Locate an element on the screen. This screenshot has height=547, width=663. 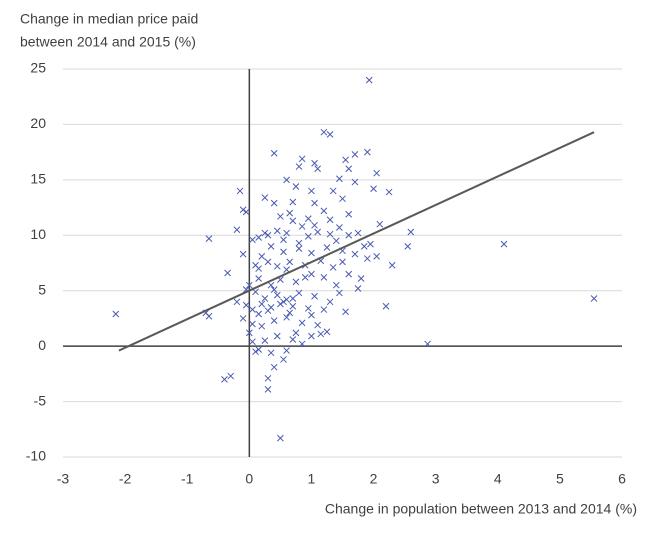
x-tick-label: 5 is located at coordinates (560, 479).